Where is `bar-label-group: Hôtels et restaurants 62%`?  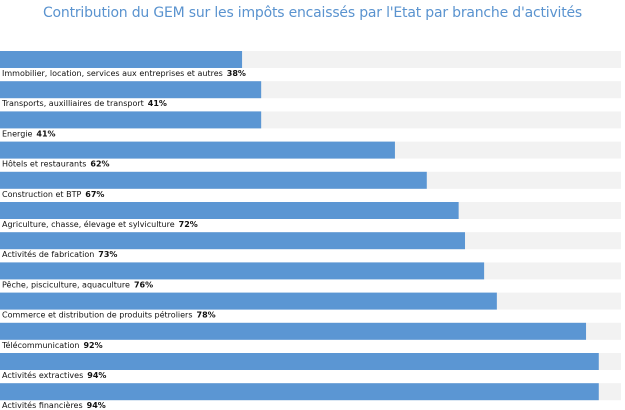 bar-label-group: Hôtels et restaurants 62% is located at coordinates (56, 164).